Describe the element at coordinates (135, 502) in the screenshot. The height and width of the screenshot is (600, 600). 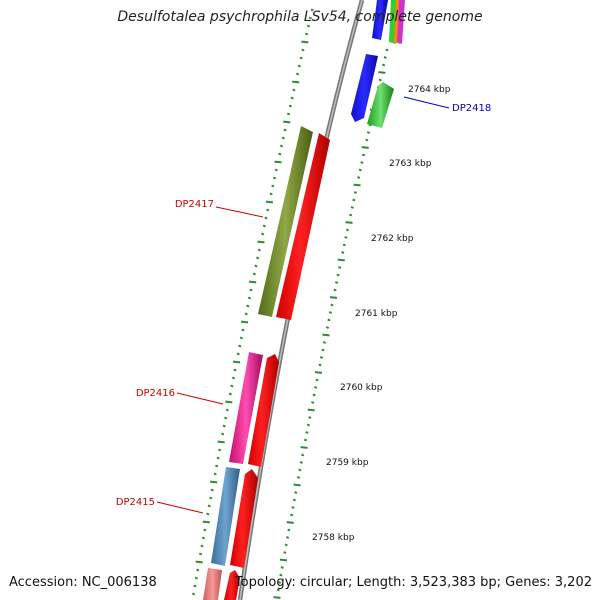
I see `feature-label-dp2415: DP2415` at that location.